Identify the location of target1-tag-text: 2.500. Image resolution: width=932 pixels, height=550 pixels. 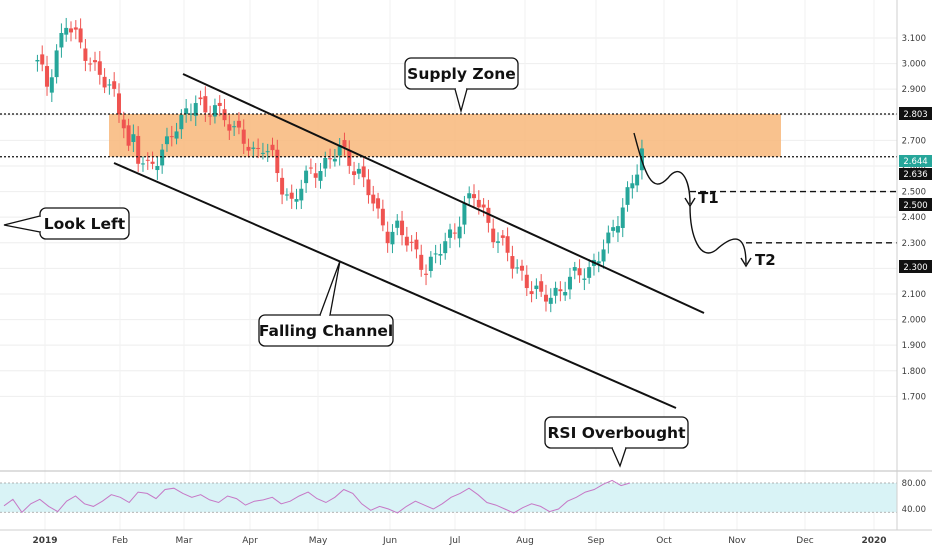
(915, 206).